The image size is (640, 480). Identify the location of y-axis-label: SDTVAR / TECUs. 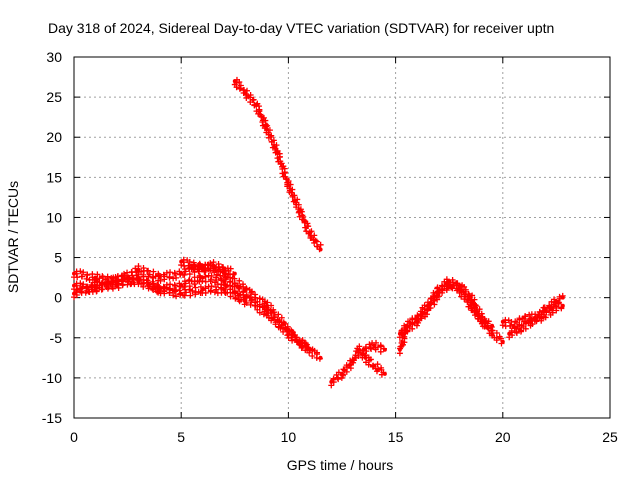
(13, 237).